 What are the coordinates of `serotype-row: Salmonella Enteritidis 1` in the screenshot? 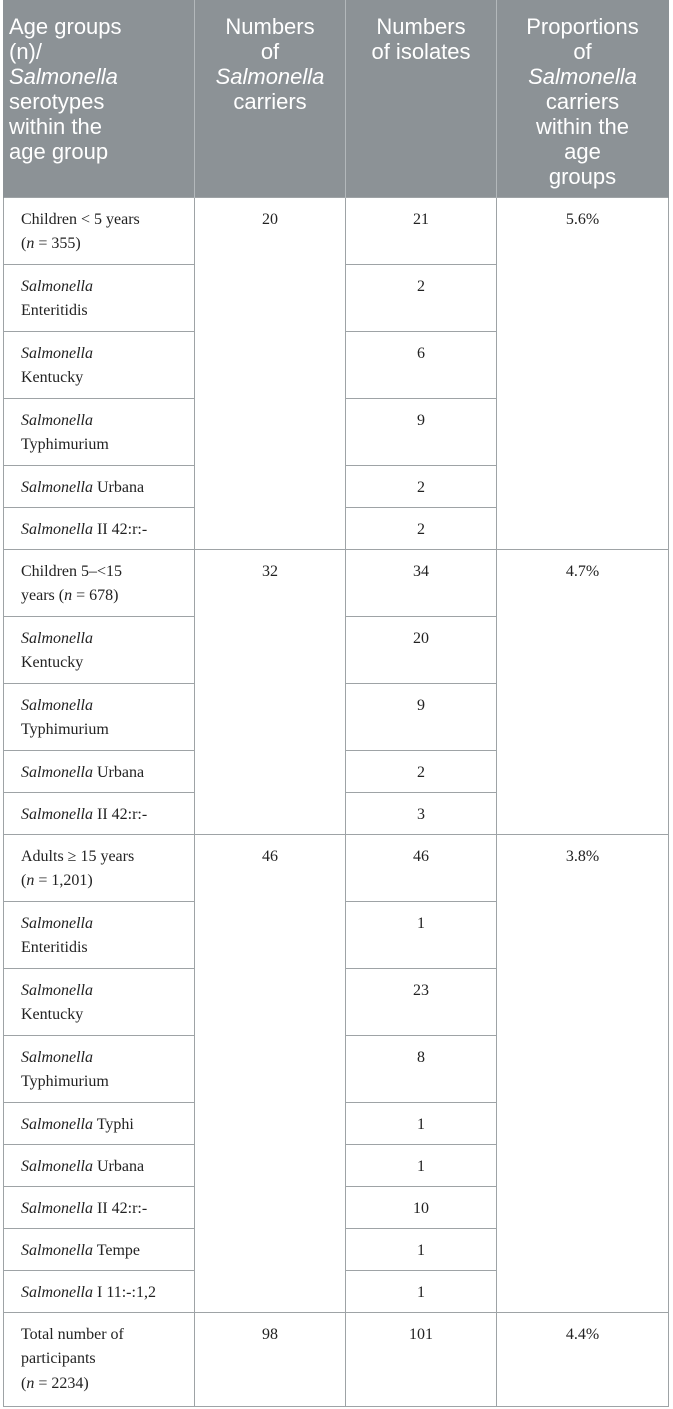 It's located at (336, 934).